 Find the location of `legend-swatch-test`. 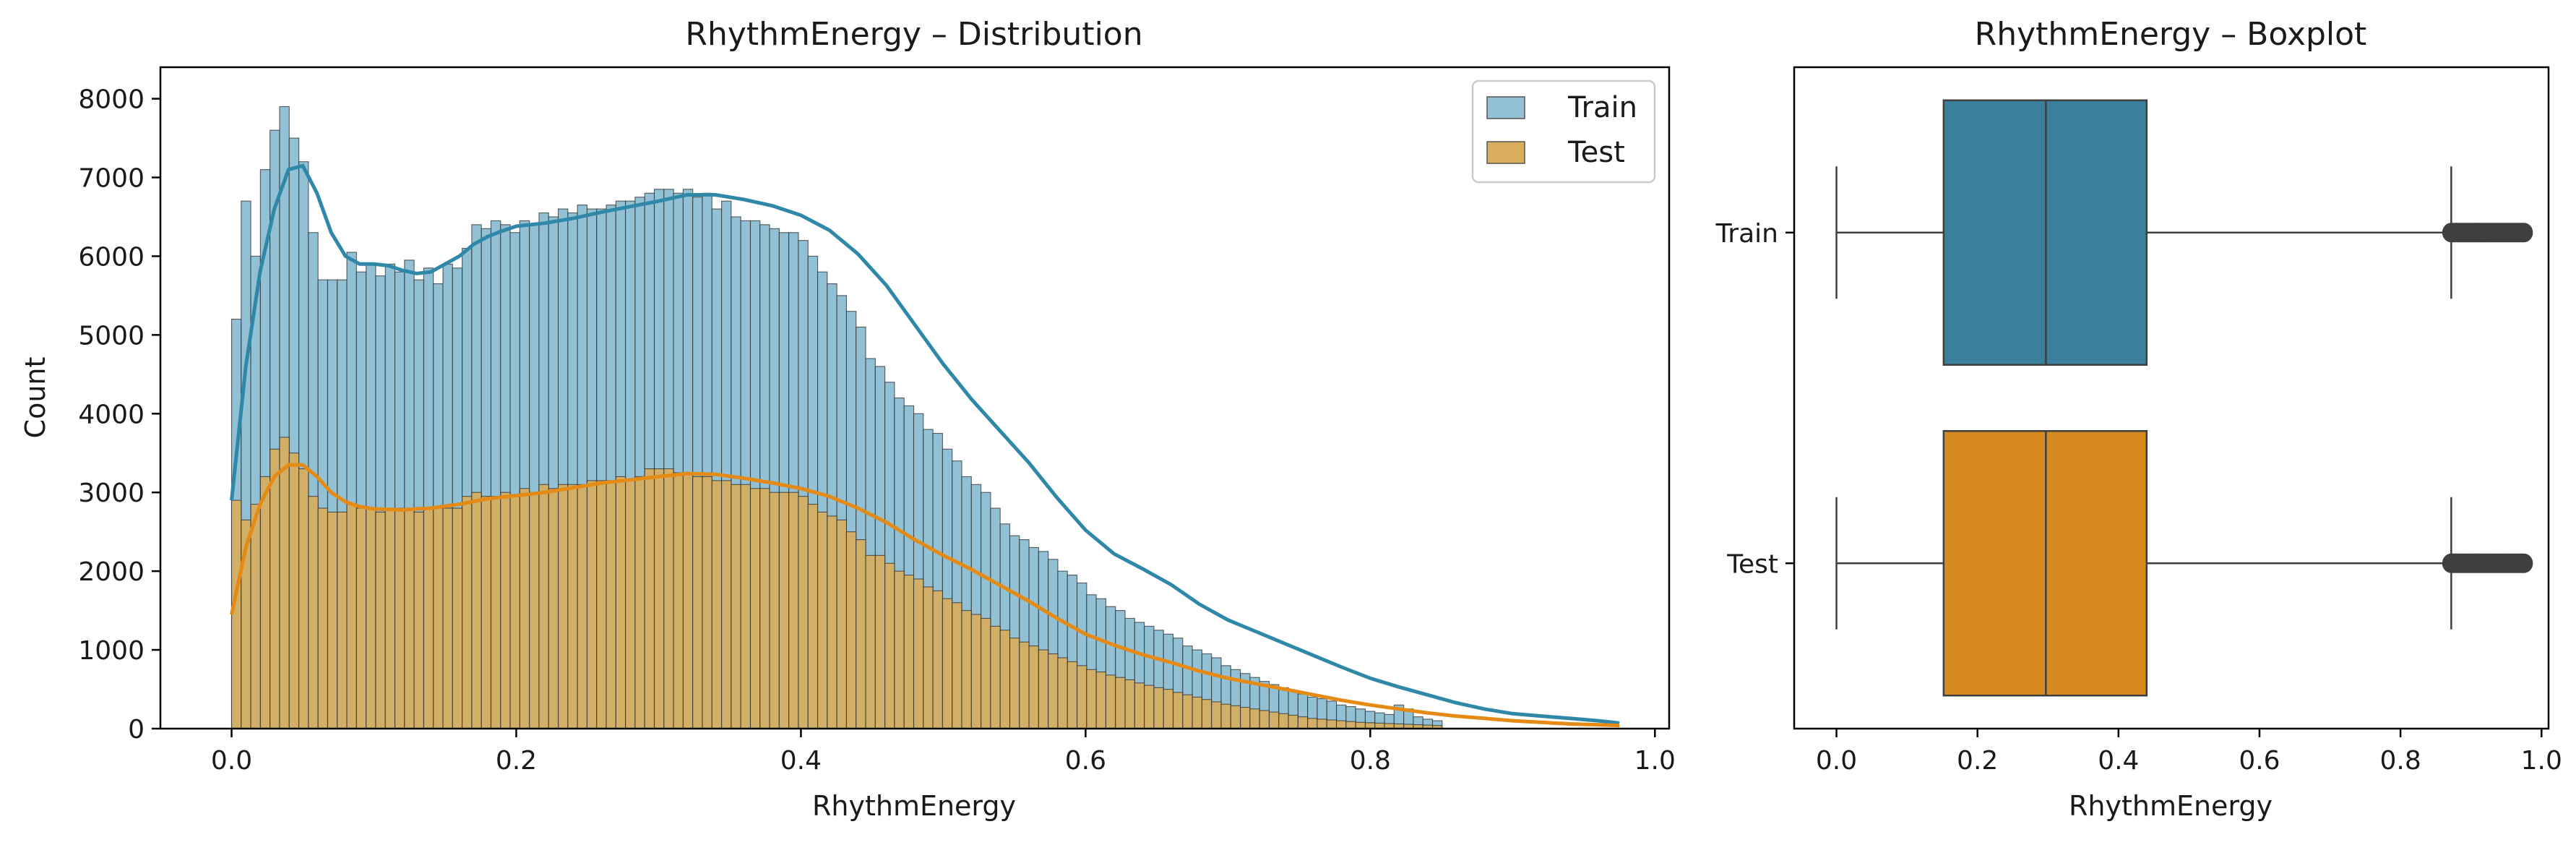

legend-swatch-test is located at coordinates (1505, 152).